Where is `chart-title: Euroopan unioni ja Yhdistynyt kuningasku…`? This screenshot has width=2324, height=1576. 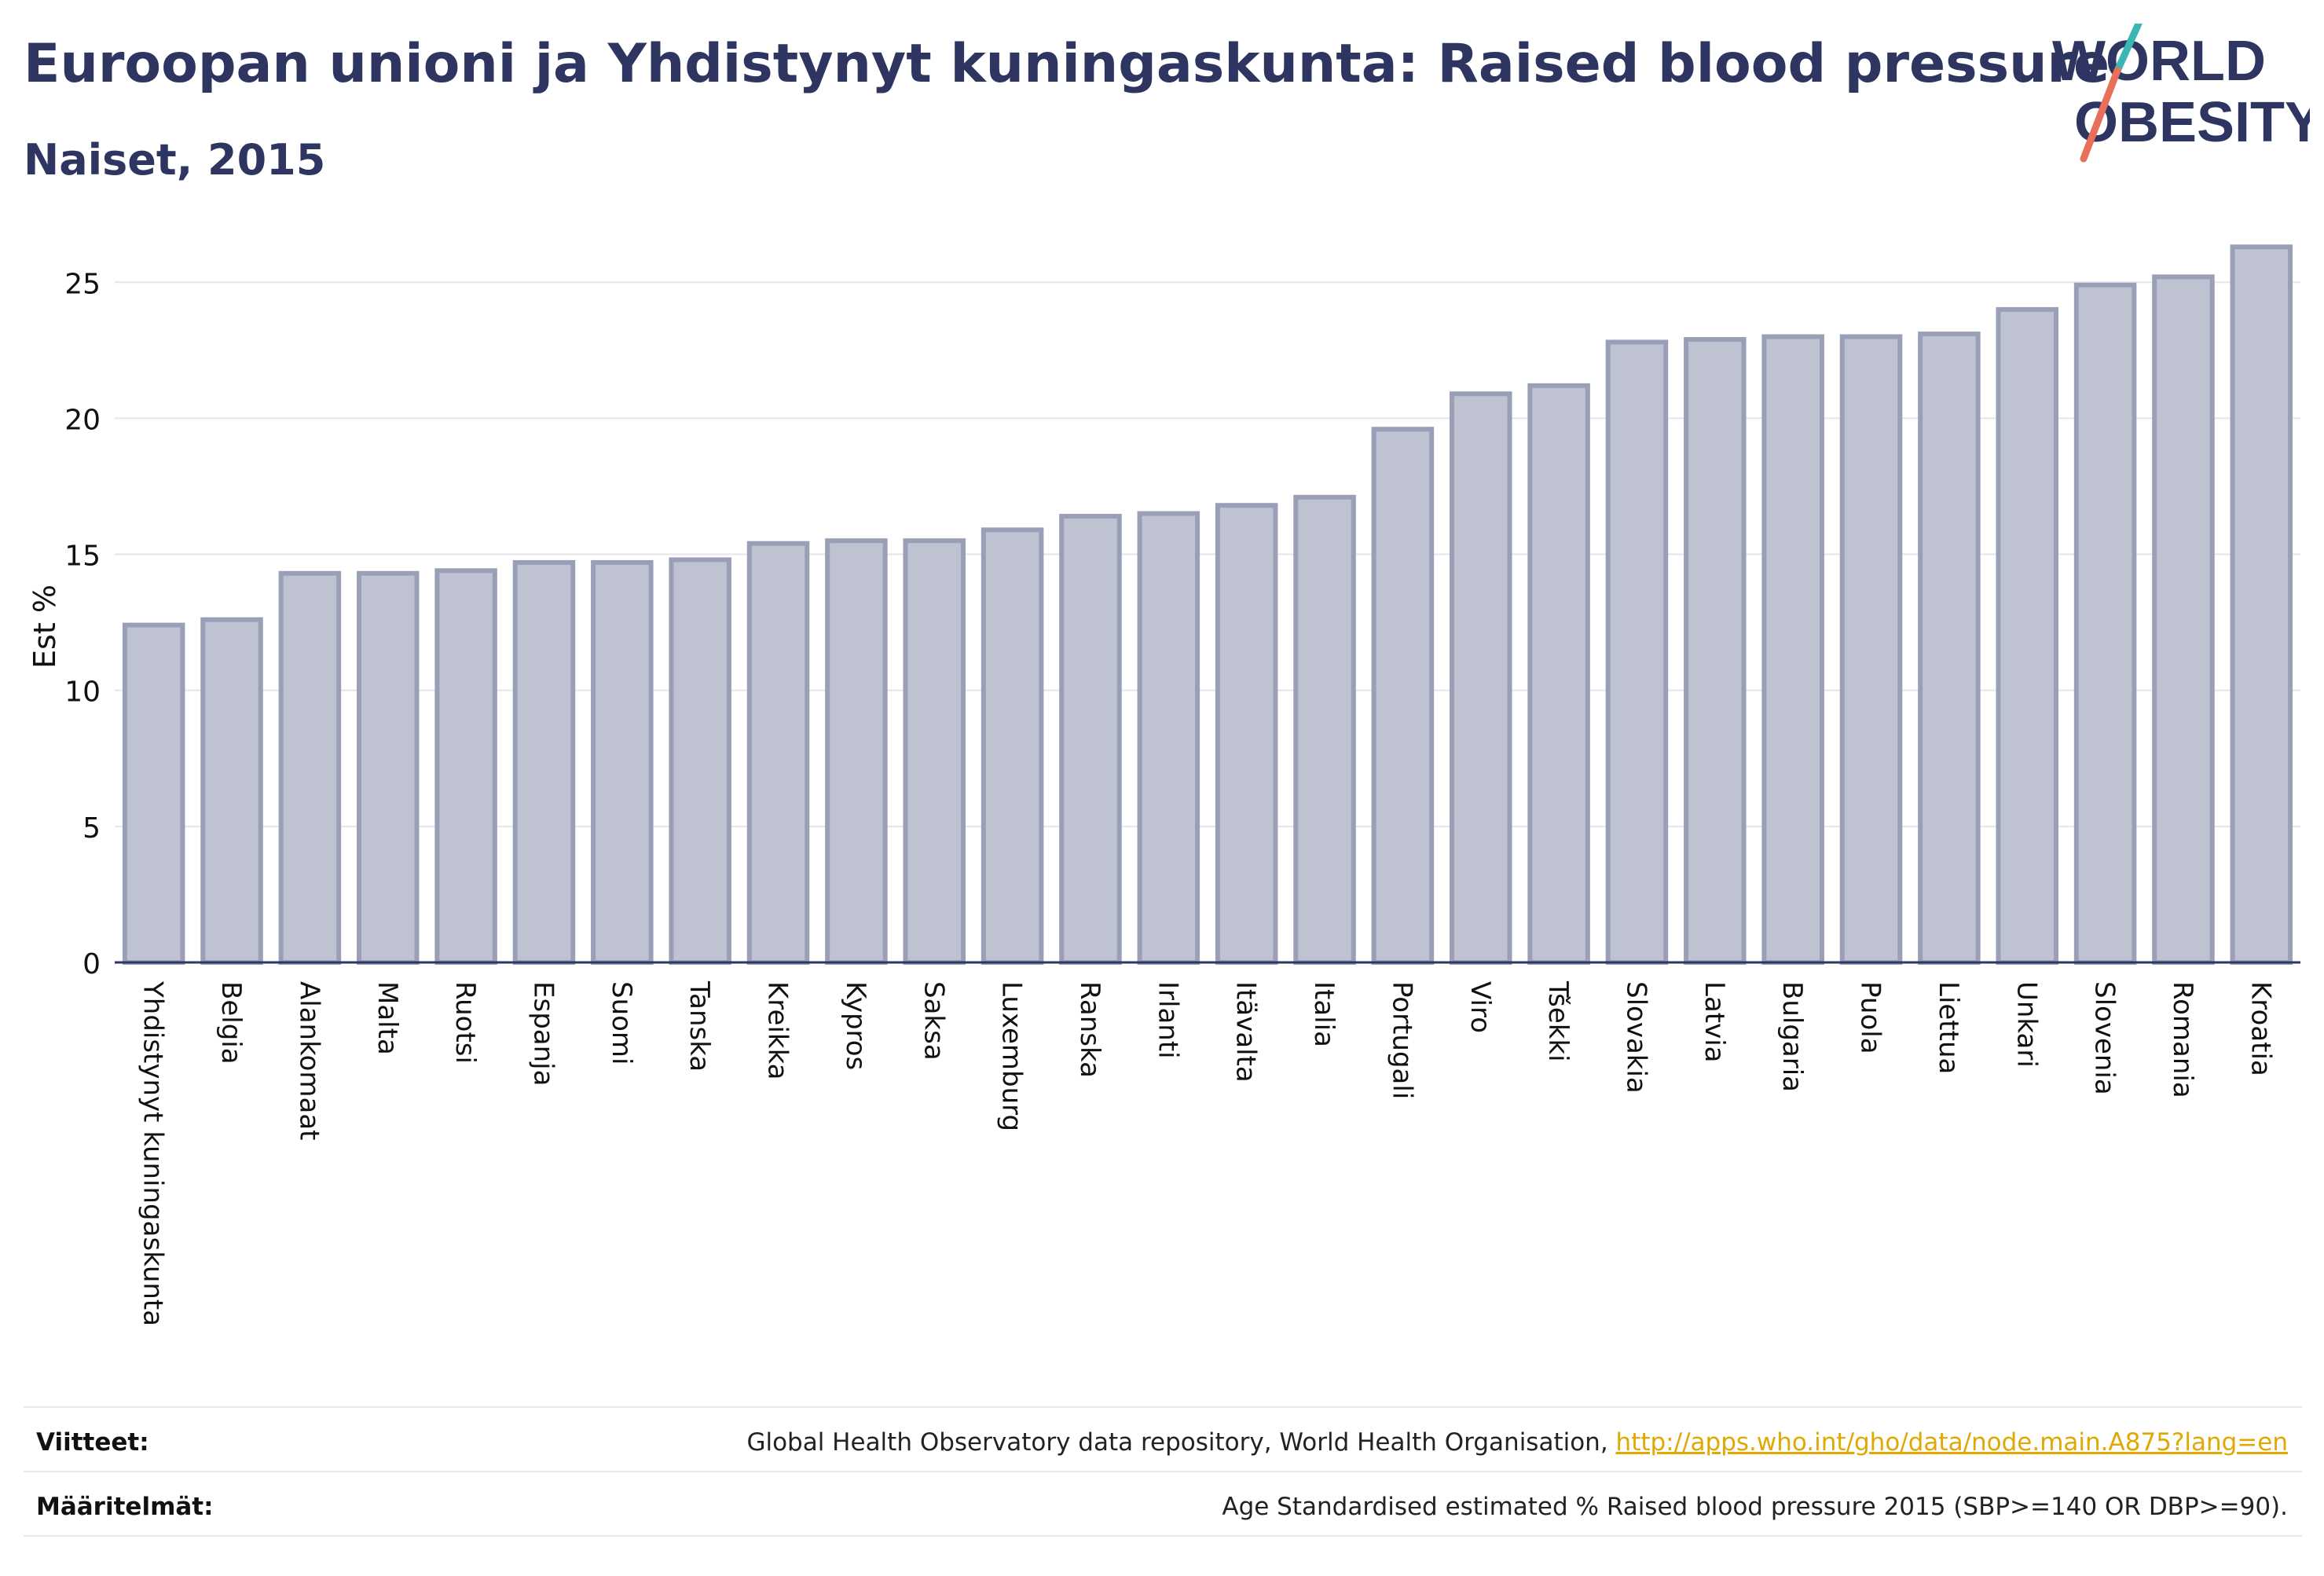 chart-title: Euroopan unioni ja Yhdistynyt kuningasku… is located at coordinates (1067, 64).